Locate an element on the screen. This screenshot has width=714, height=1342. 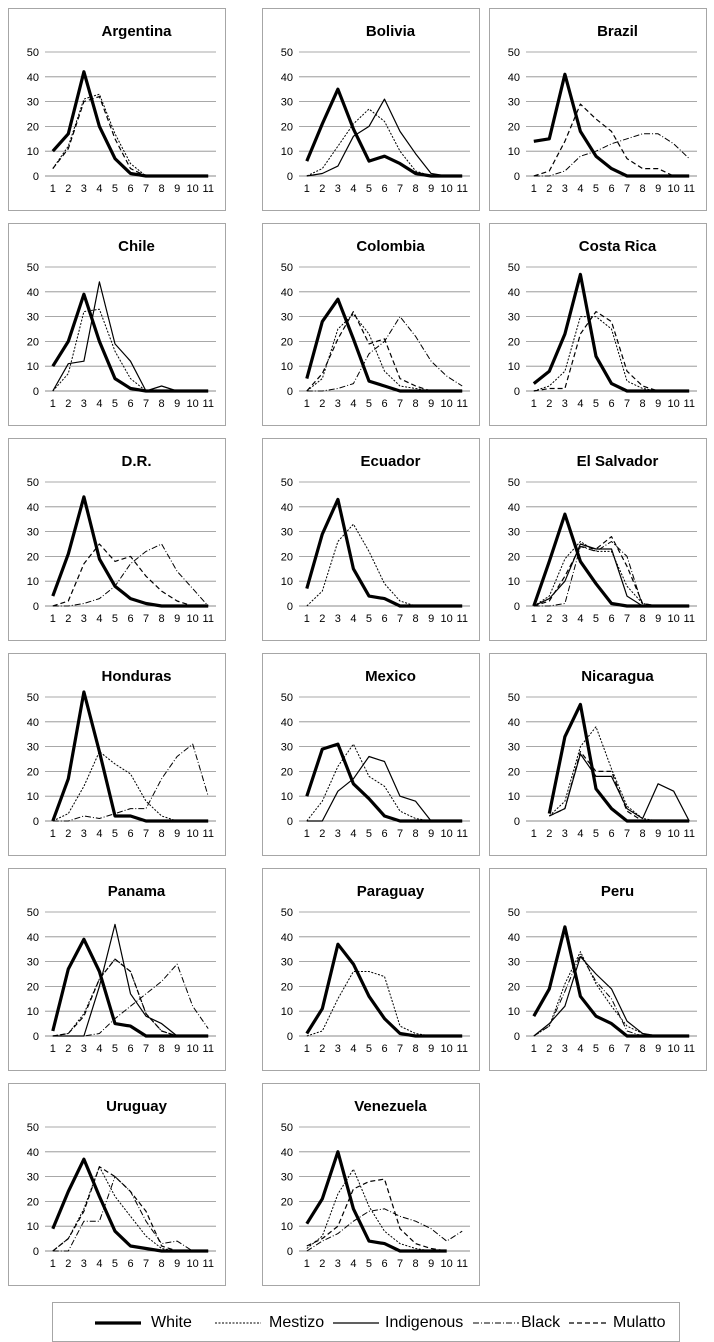
panel-plot-brazil: Brazil 0 10 20 30 40 50 1 2 3 4 5 6 7 8 9 10 11 is located at coordinates (602, 109).